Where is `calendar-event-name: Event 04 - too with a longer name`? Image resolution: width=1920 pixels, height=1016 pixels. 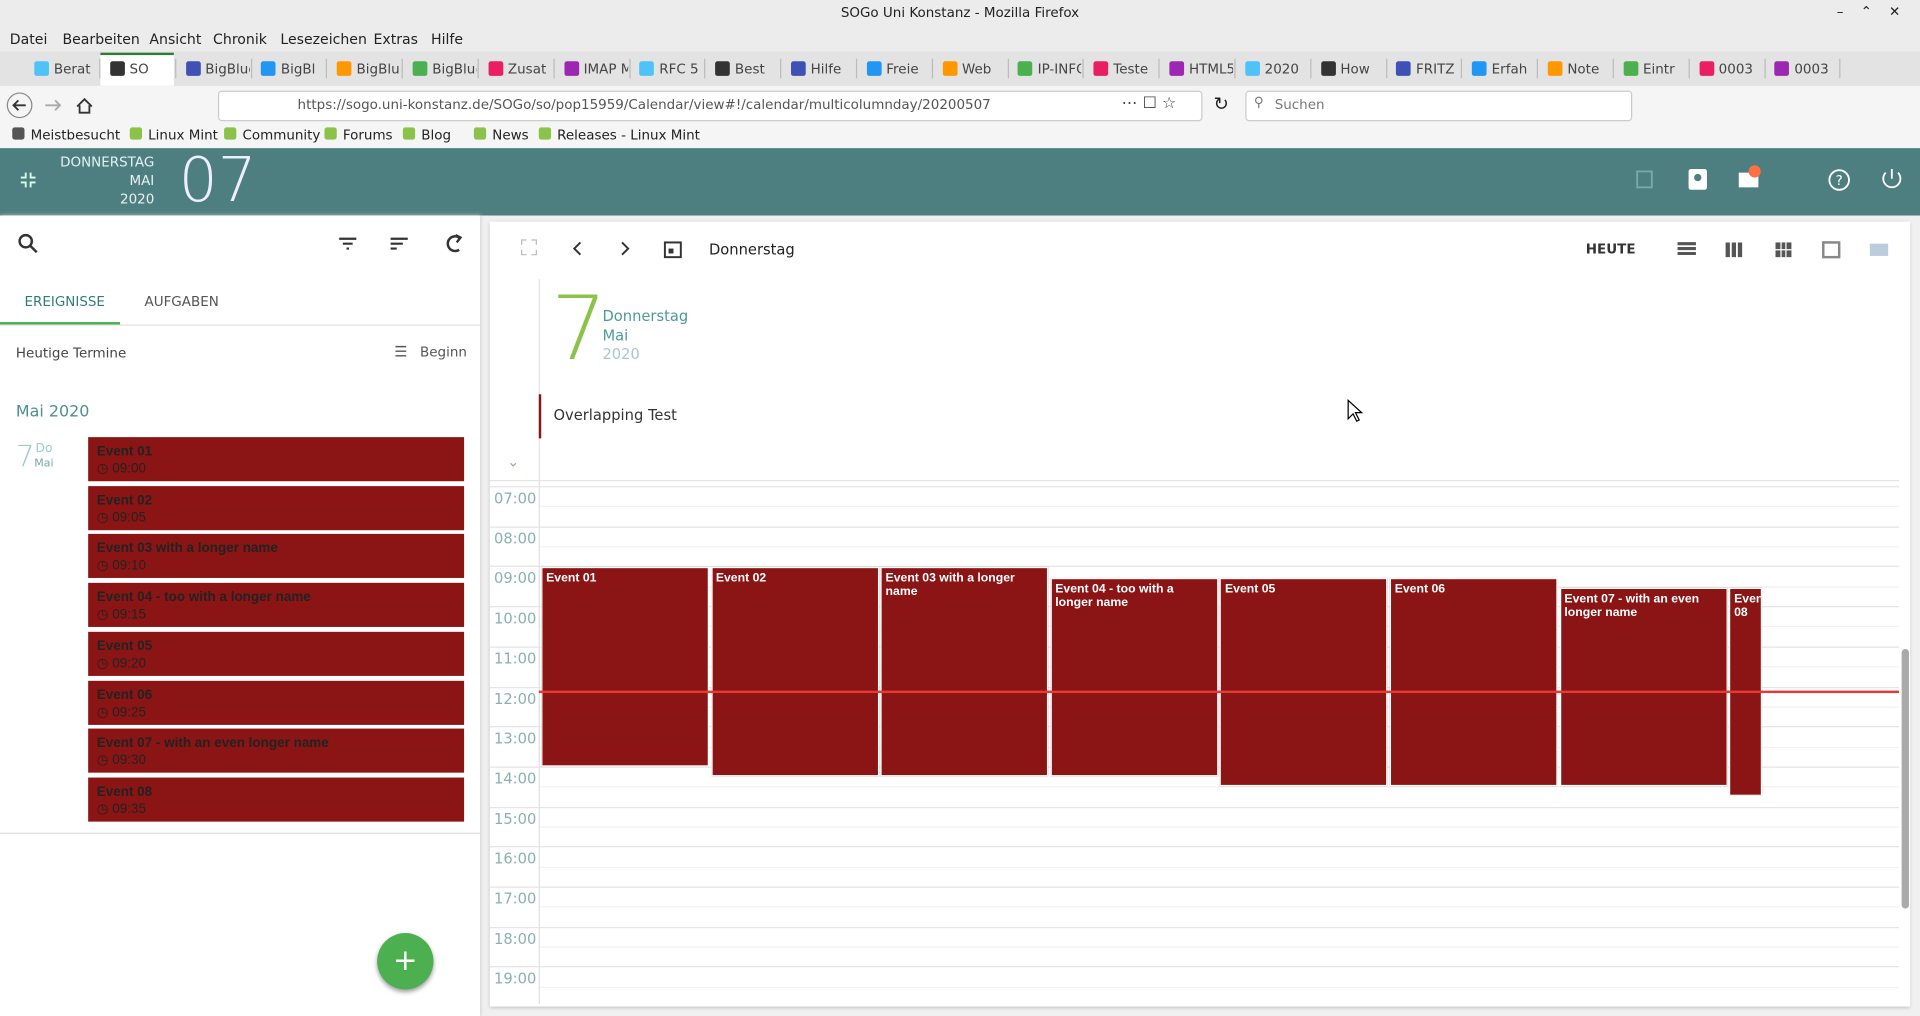
calendar-event-name: Event 04 - too with a longer name is located at coordinates (1114, 596).